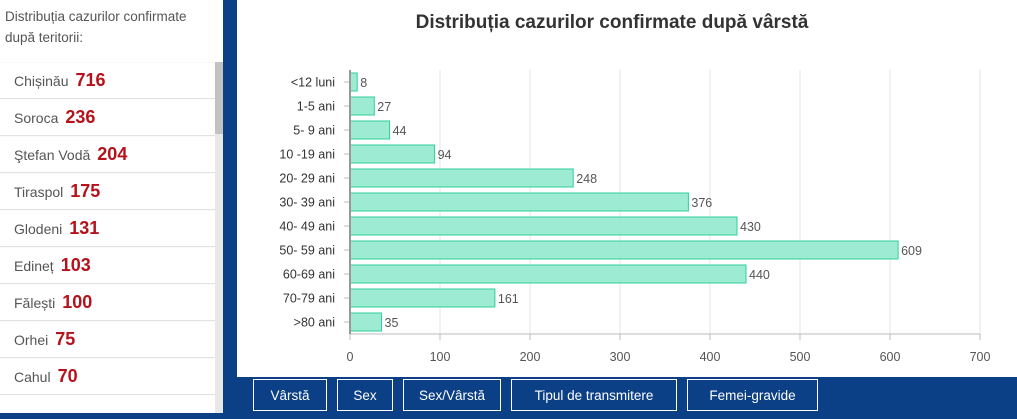 The height and width of the screenshot is (419, 1017). What do you see at coordinates (112, 154) in the screenshot?
I see `territory-count: 204` at bounding box center [112, 154].